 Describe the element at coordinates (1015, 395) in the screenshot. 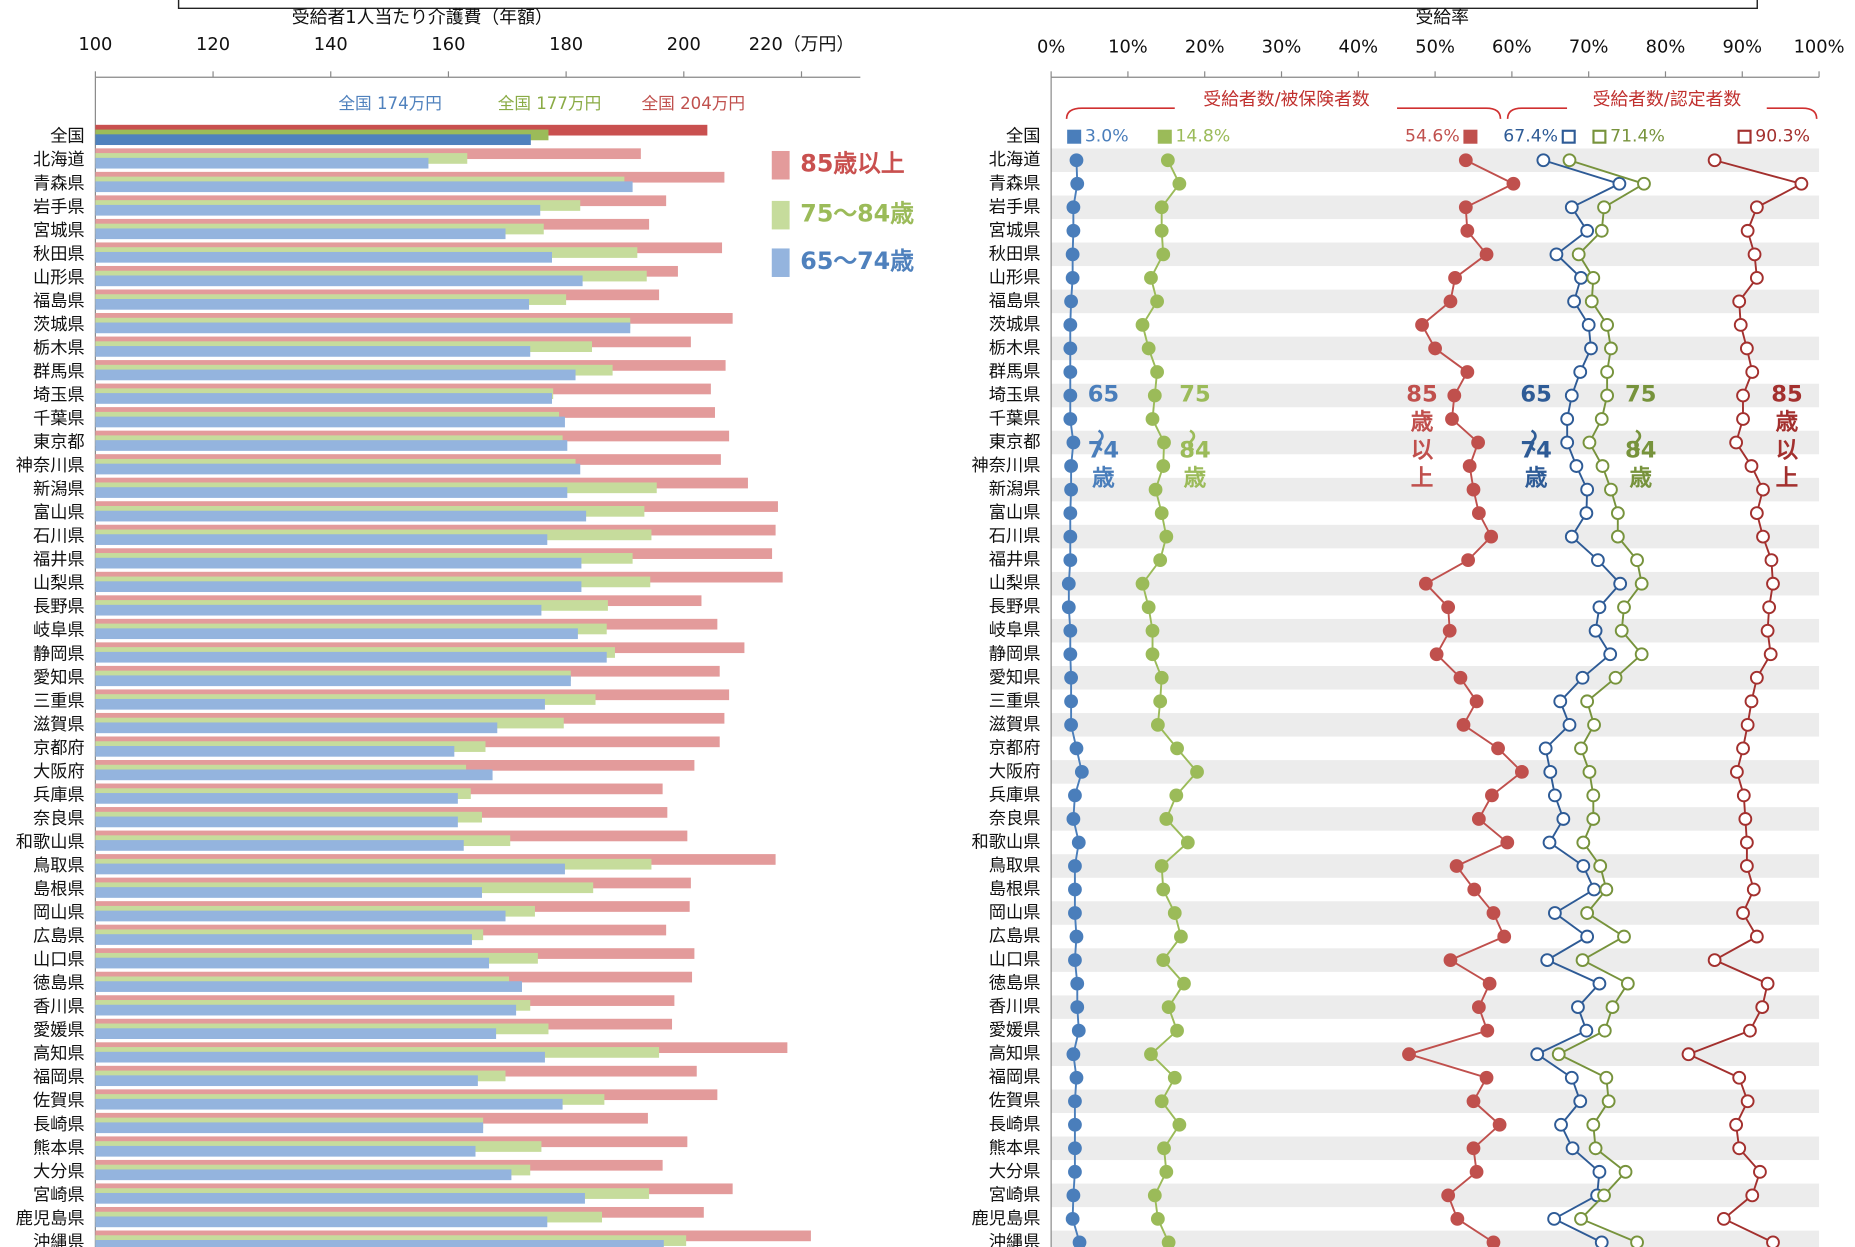

I see `category-label: 埼玉県` at that location.